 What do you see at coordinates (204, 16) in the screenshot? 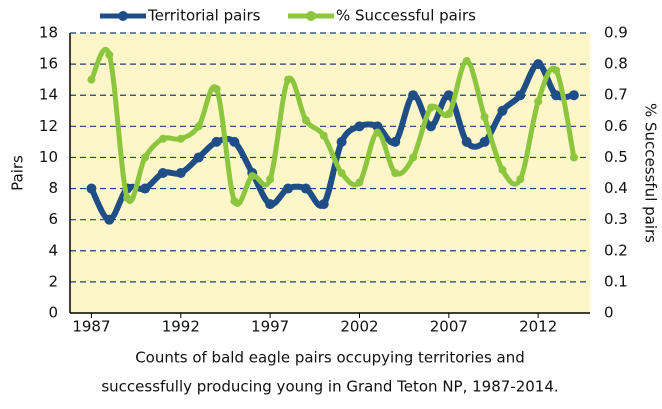
I see `legend-label: Territorial pairs` at bounding box center [204, 16].